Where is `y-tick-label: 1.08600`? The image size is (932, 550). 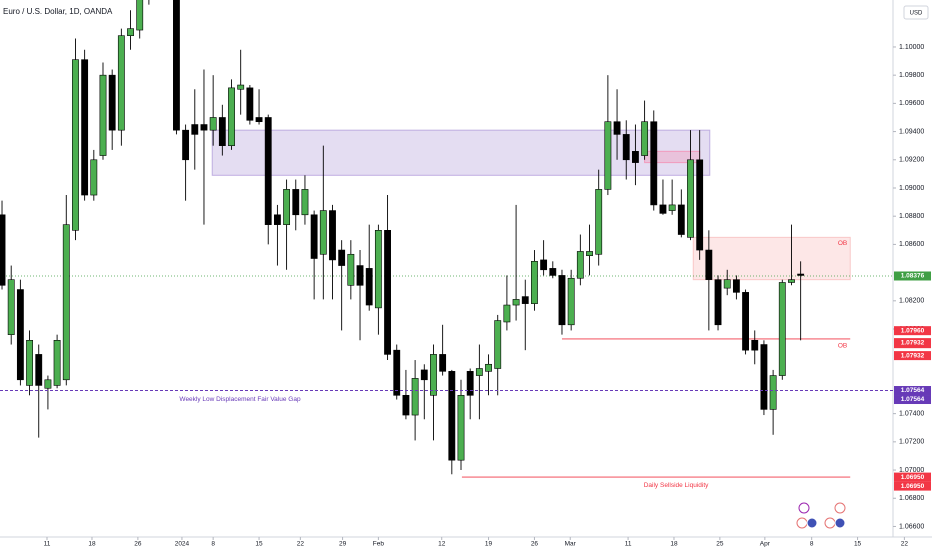
y-tick-label: 1.08600 is located at coordinates (911, 244).